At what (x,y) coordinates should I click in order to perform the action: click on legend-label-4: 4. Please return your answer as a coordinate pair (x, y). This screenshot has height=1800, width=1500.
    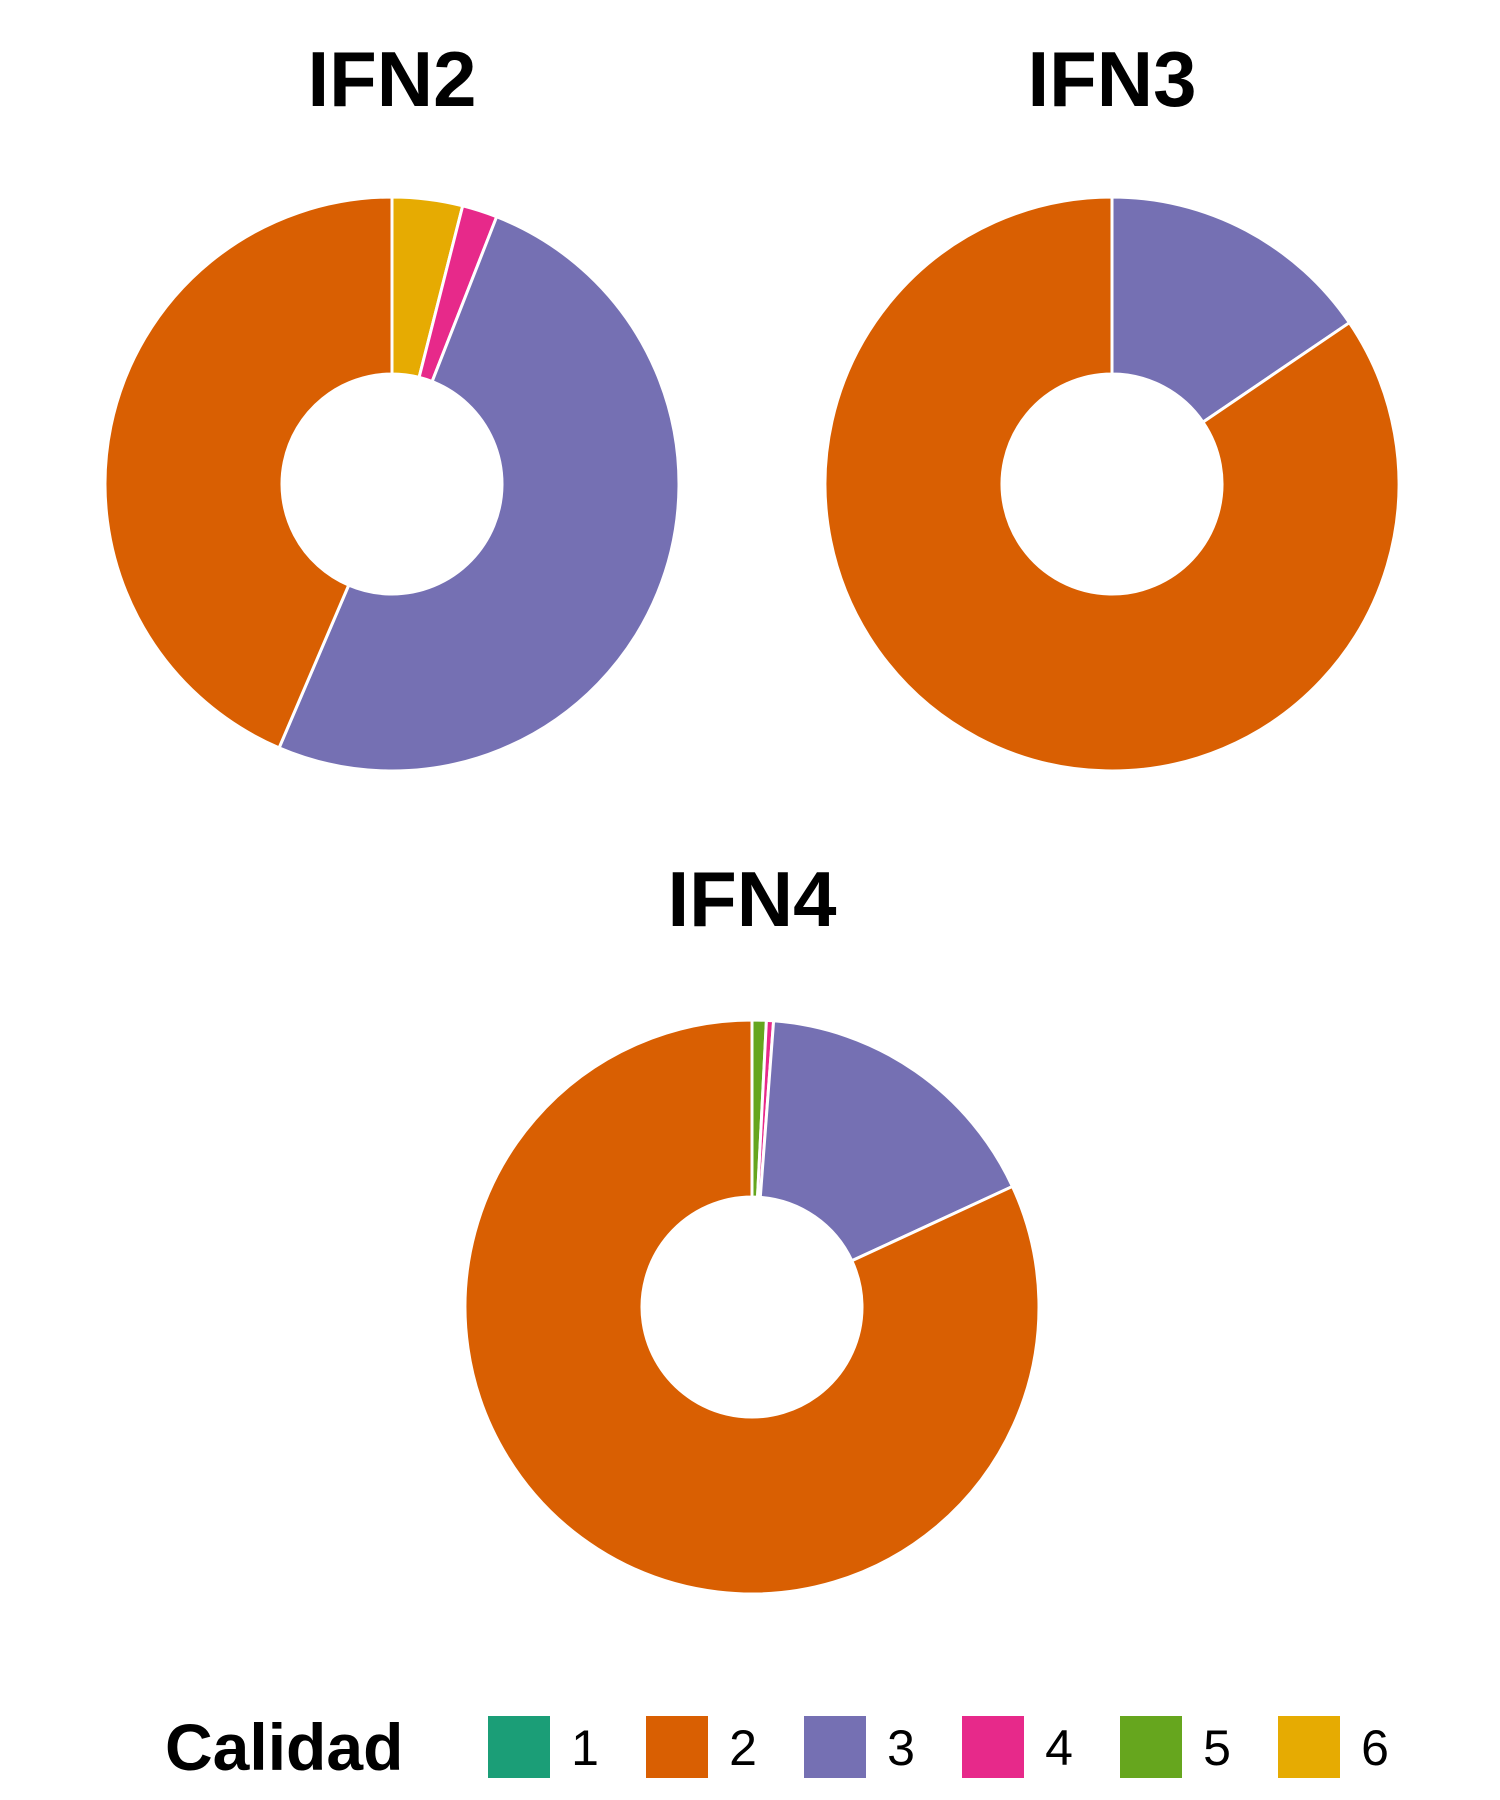
    Looking at the image, I should click on (1059, 1748).